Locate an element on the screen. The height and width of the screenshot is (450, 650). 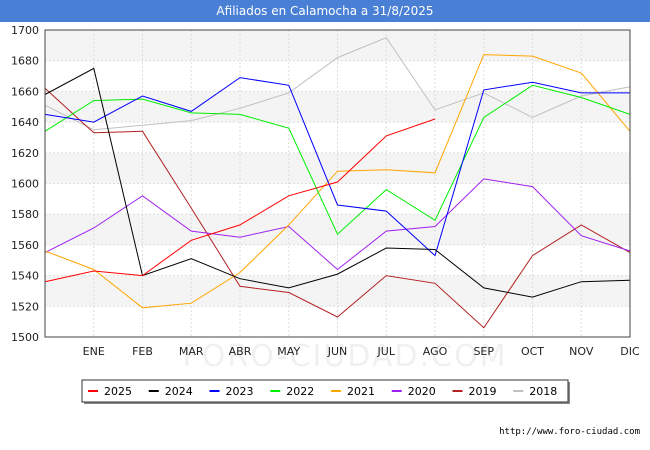
x-tick-label: JUL is located at coordinates (386, 351).